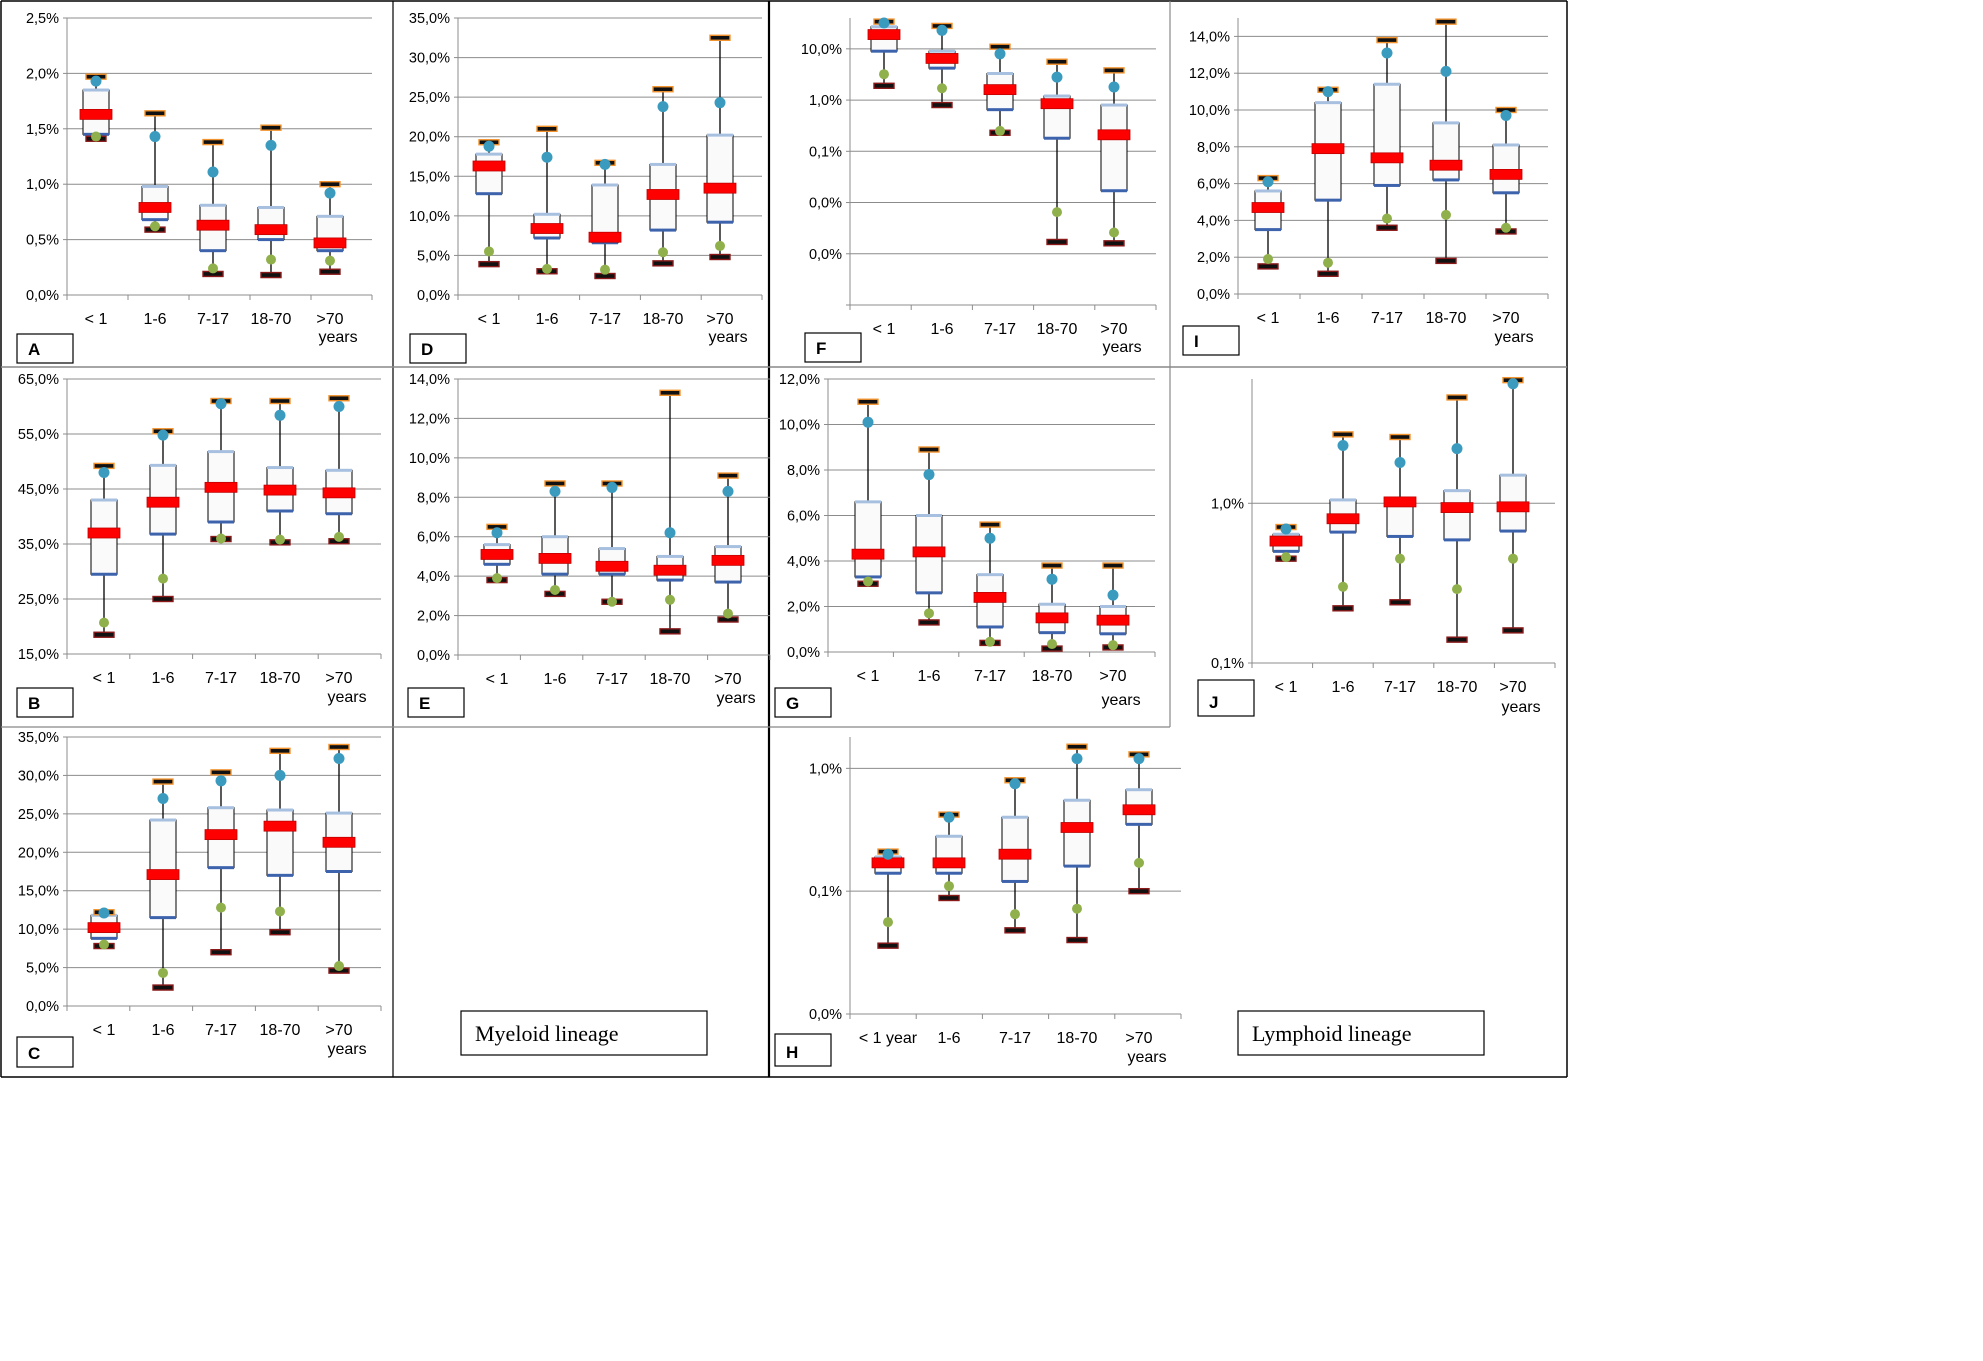  What do you see at coordinates (825, 101) in the screenshot?
I see `y-tick-label: 1,0%` at bounding box center [825, 101].